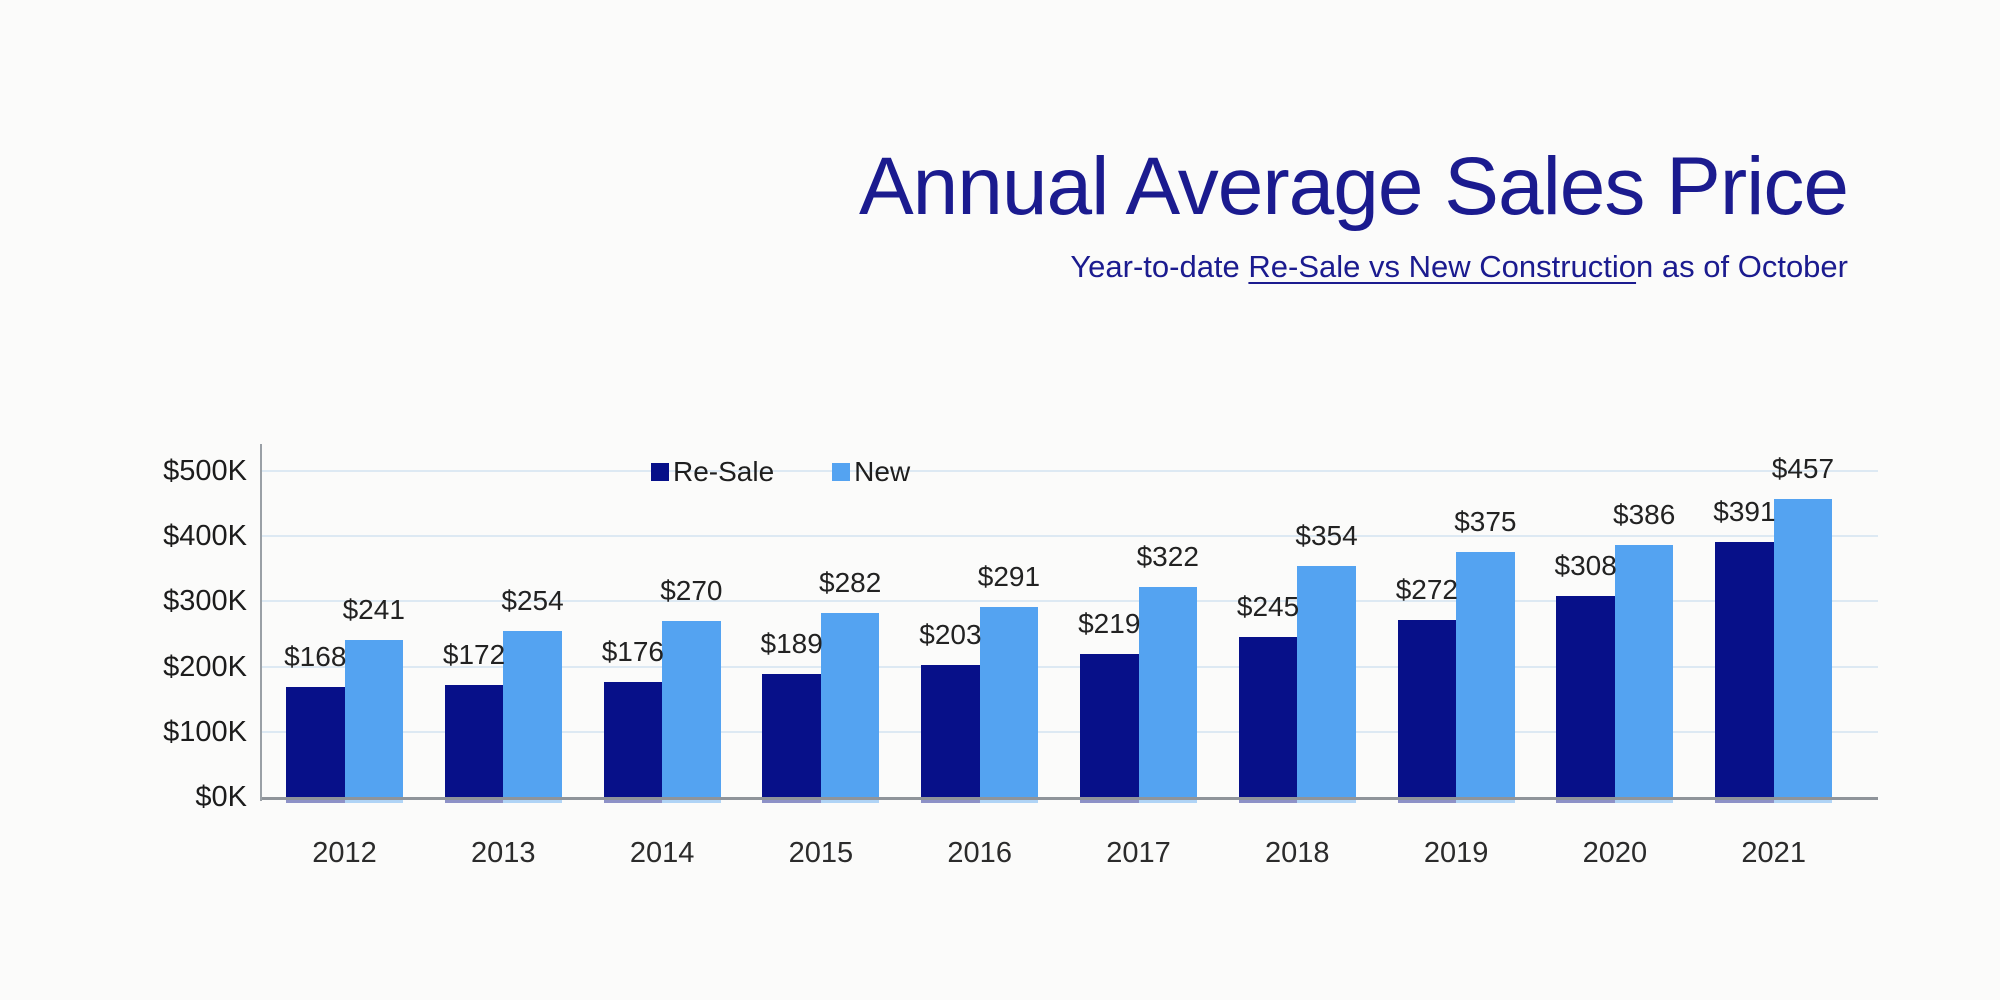  What do you see at coordinates (1009, 576) in the screenshot?
I see `value-label-new-2016: $291` at bounding box center [1009, 576].